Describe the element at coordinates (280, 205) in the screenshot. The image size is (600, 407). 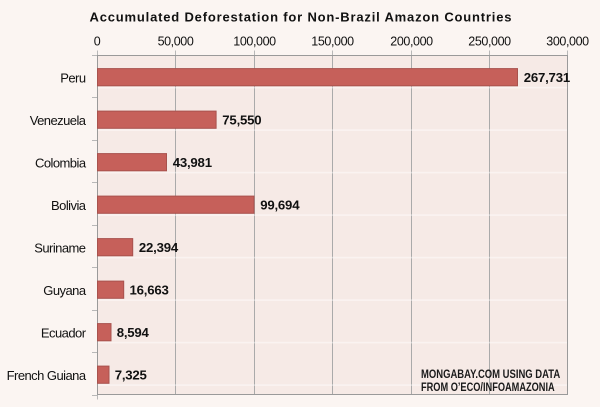
I see `svg-text: 99,694` at that location.